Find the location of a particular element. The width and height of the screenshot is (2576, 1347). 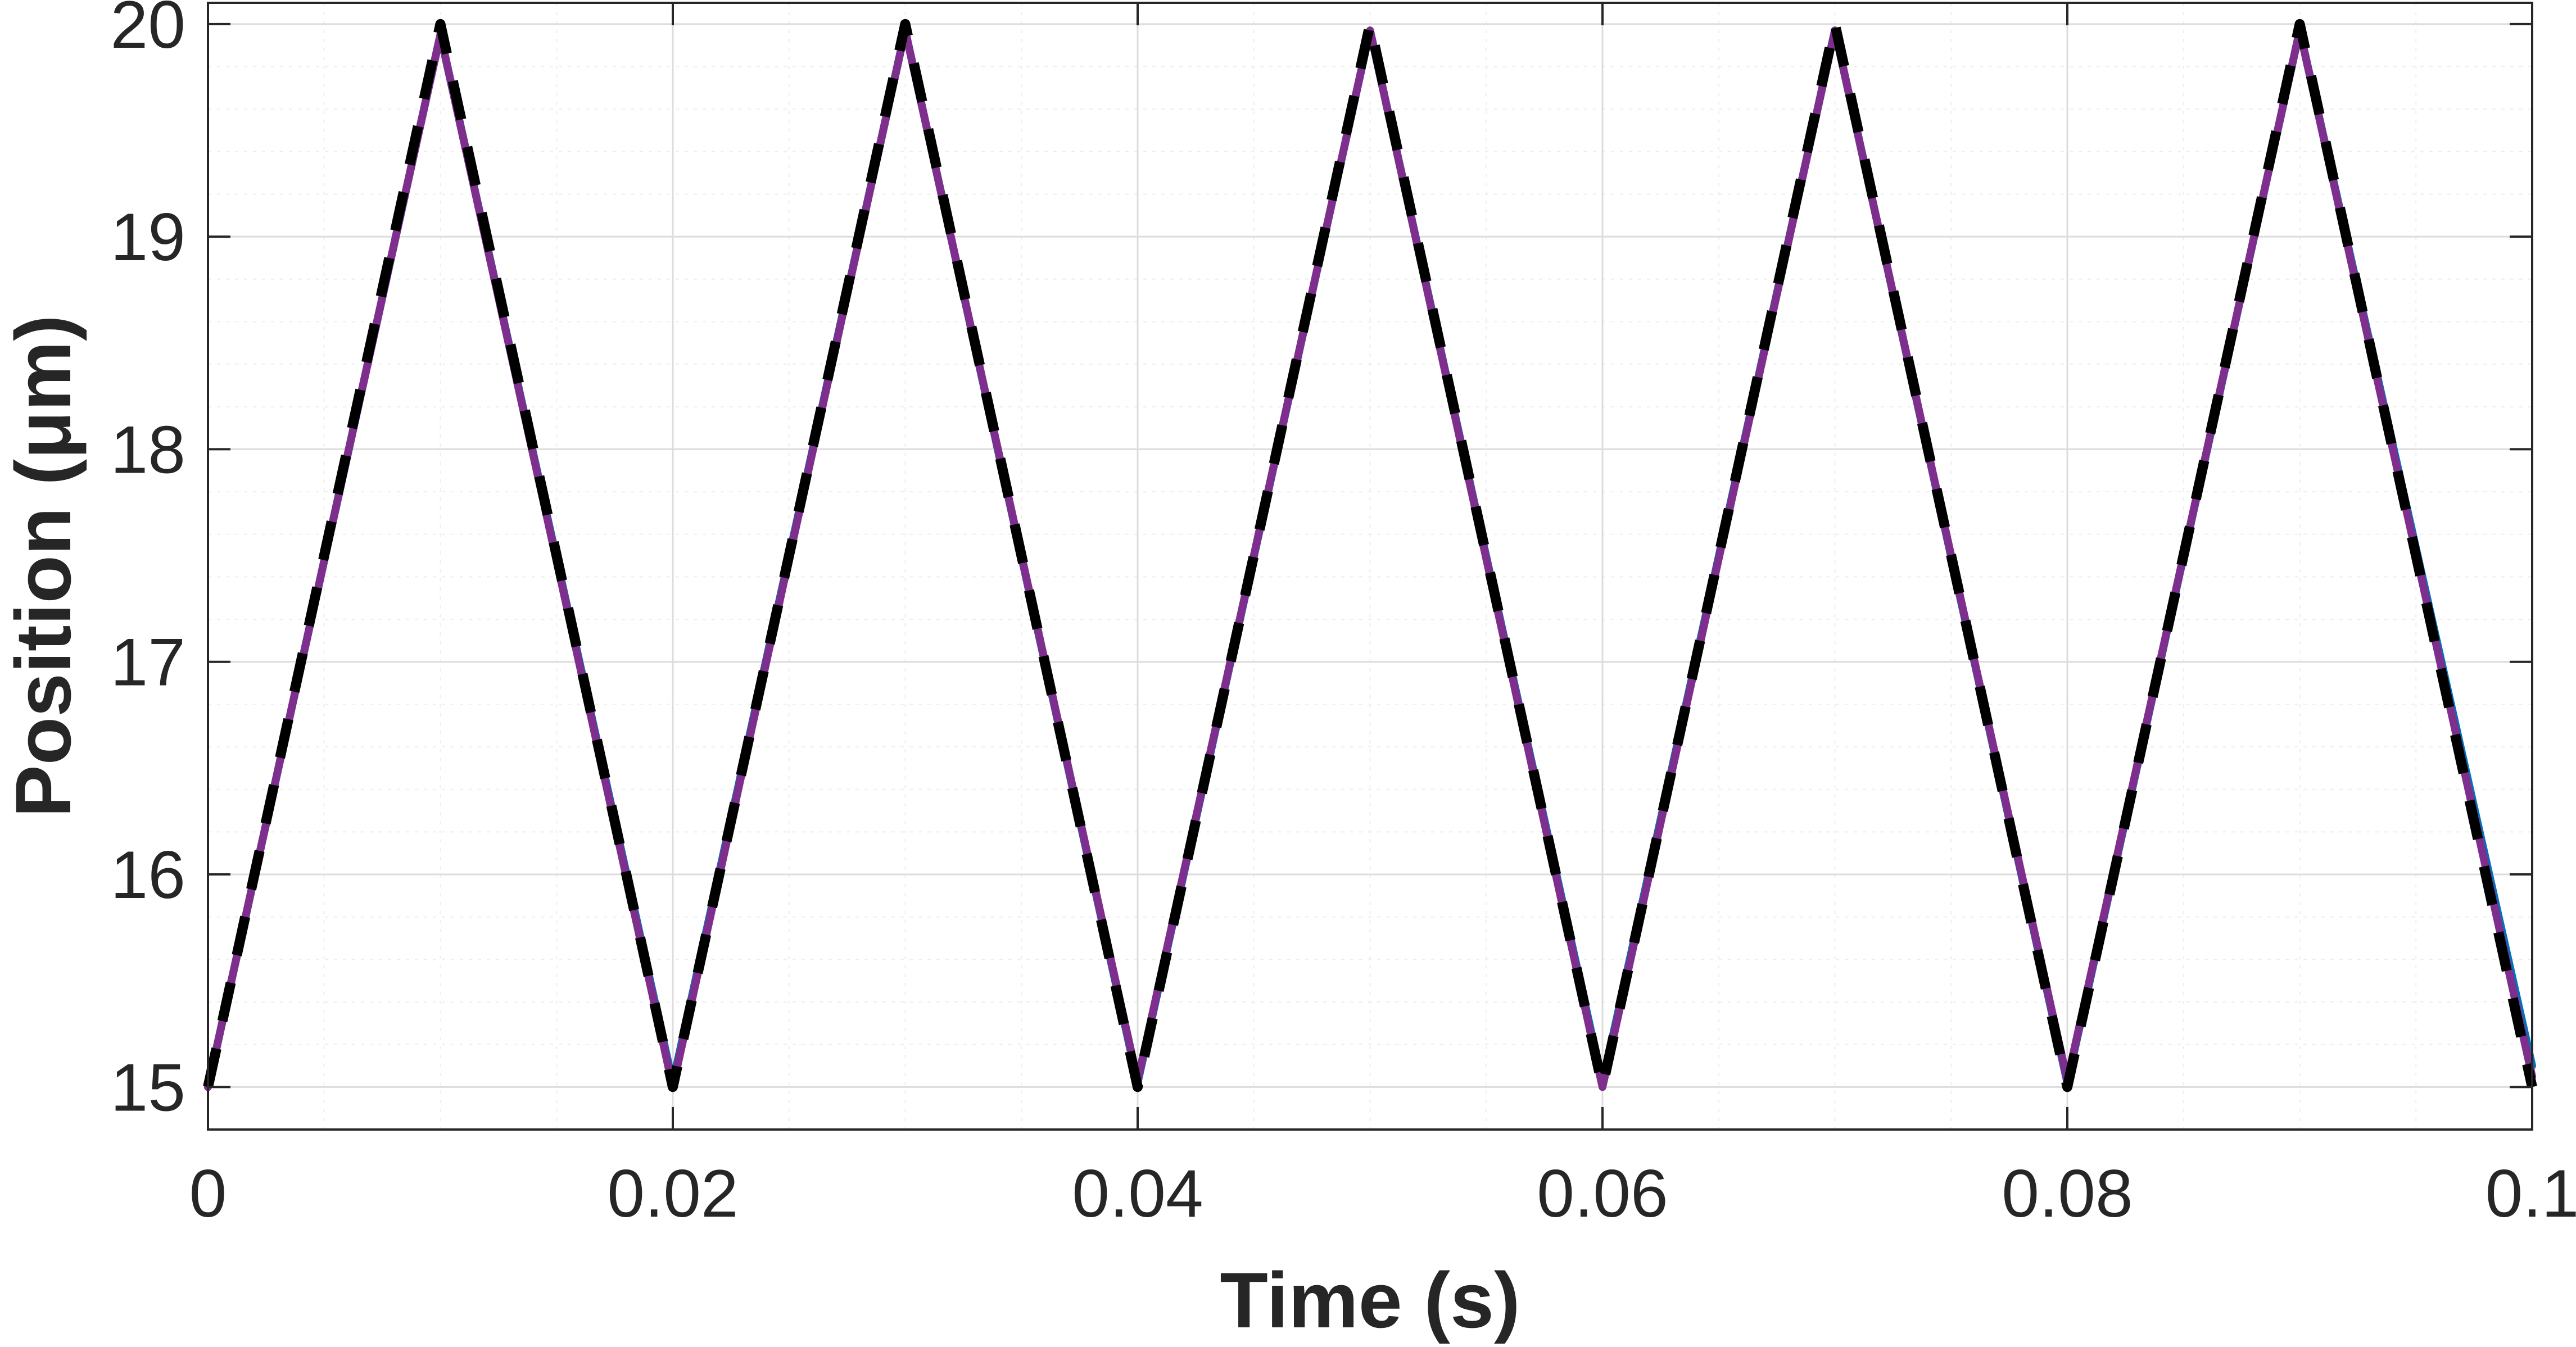

x-tick-label: 0.04 is located at coordinates (1137, 1193).